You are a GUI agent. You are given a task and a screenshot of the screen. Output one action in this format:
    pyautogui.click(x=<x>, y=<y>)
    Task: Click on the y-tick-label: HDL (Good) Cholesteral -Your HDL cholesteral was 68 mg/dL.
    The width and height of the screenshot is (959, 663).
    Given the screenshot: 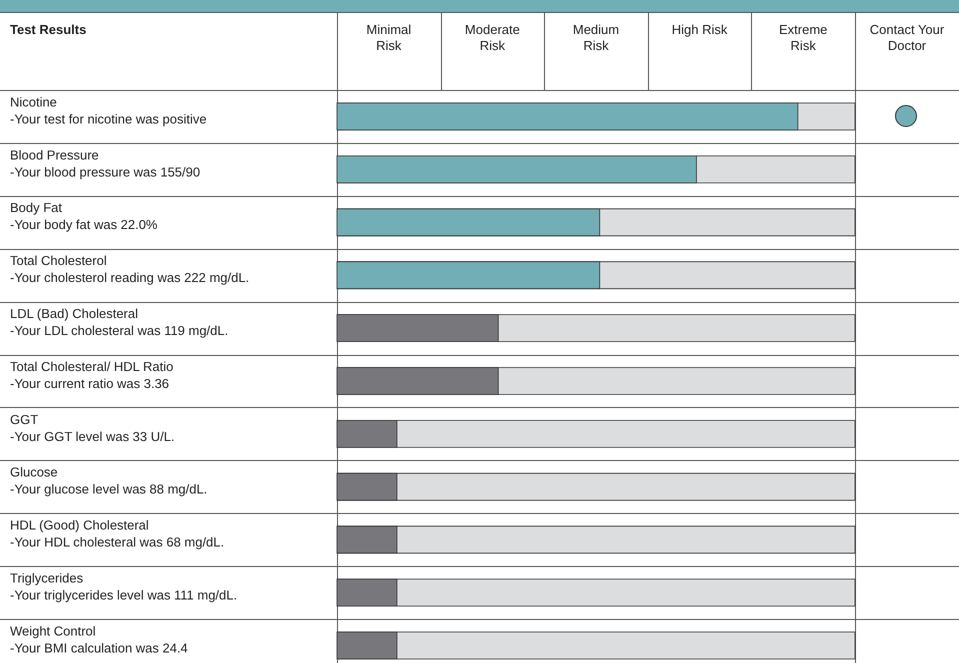 What is the action you would take?
    pyautogui.click(x=117, y=534)
    